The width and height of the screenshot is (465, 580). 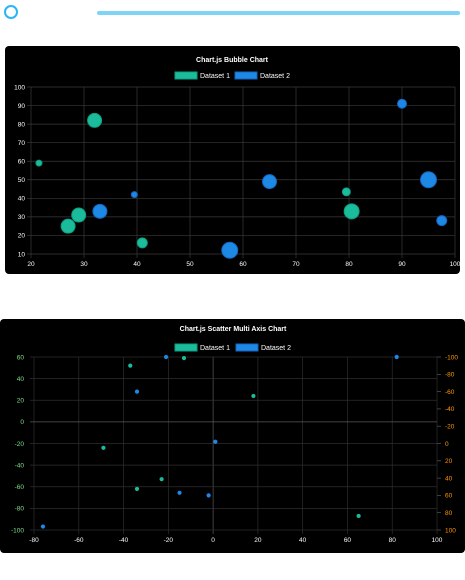 What do you see at coordinates (34, 540) in the screenshot?
I see `x-tick-label: -80` at bounding box center [34, 540].